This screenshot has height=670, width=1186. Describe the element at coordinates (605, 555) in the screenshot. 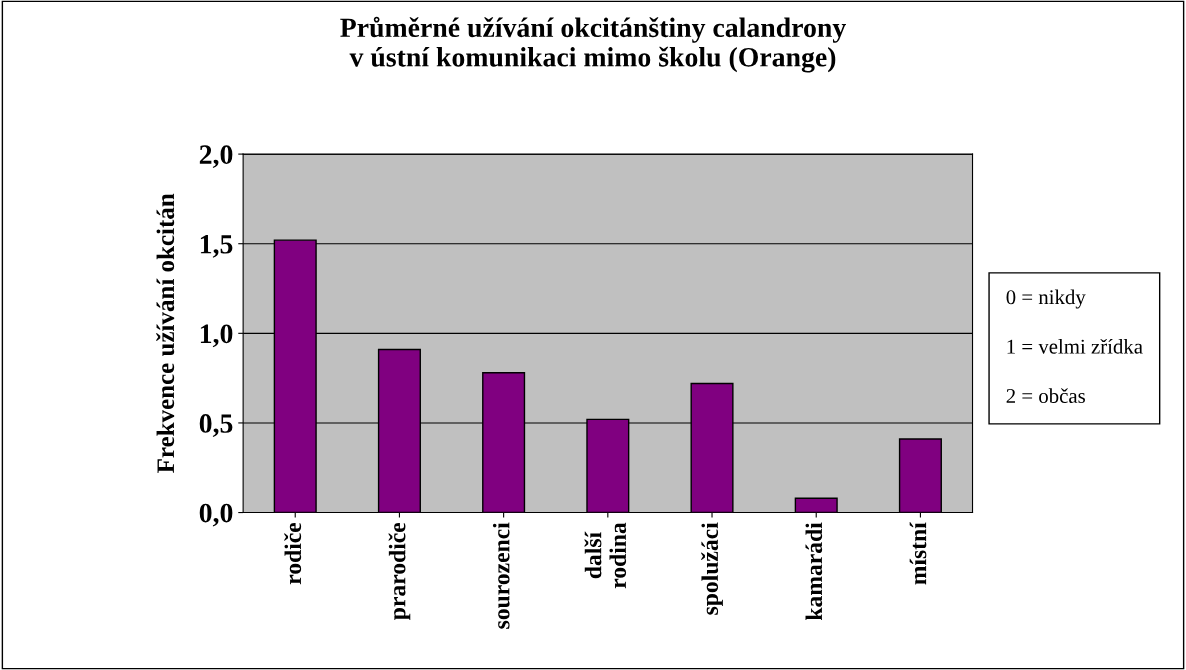

I see `x-tick-label: další rodina` at that location.